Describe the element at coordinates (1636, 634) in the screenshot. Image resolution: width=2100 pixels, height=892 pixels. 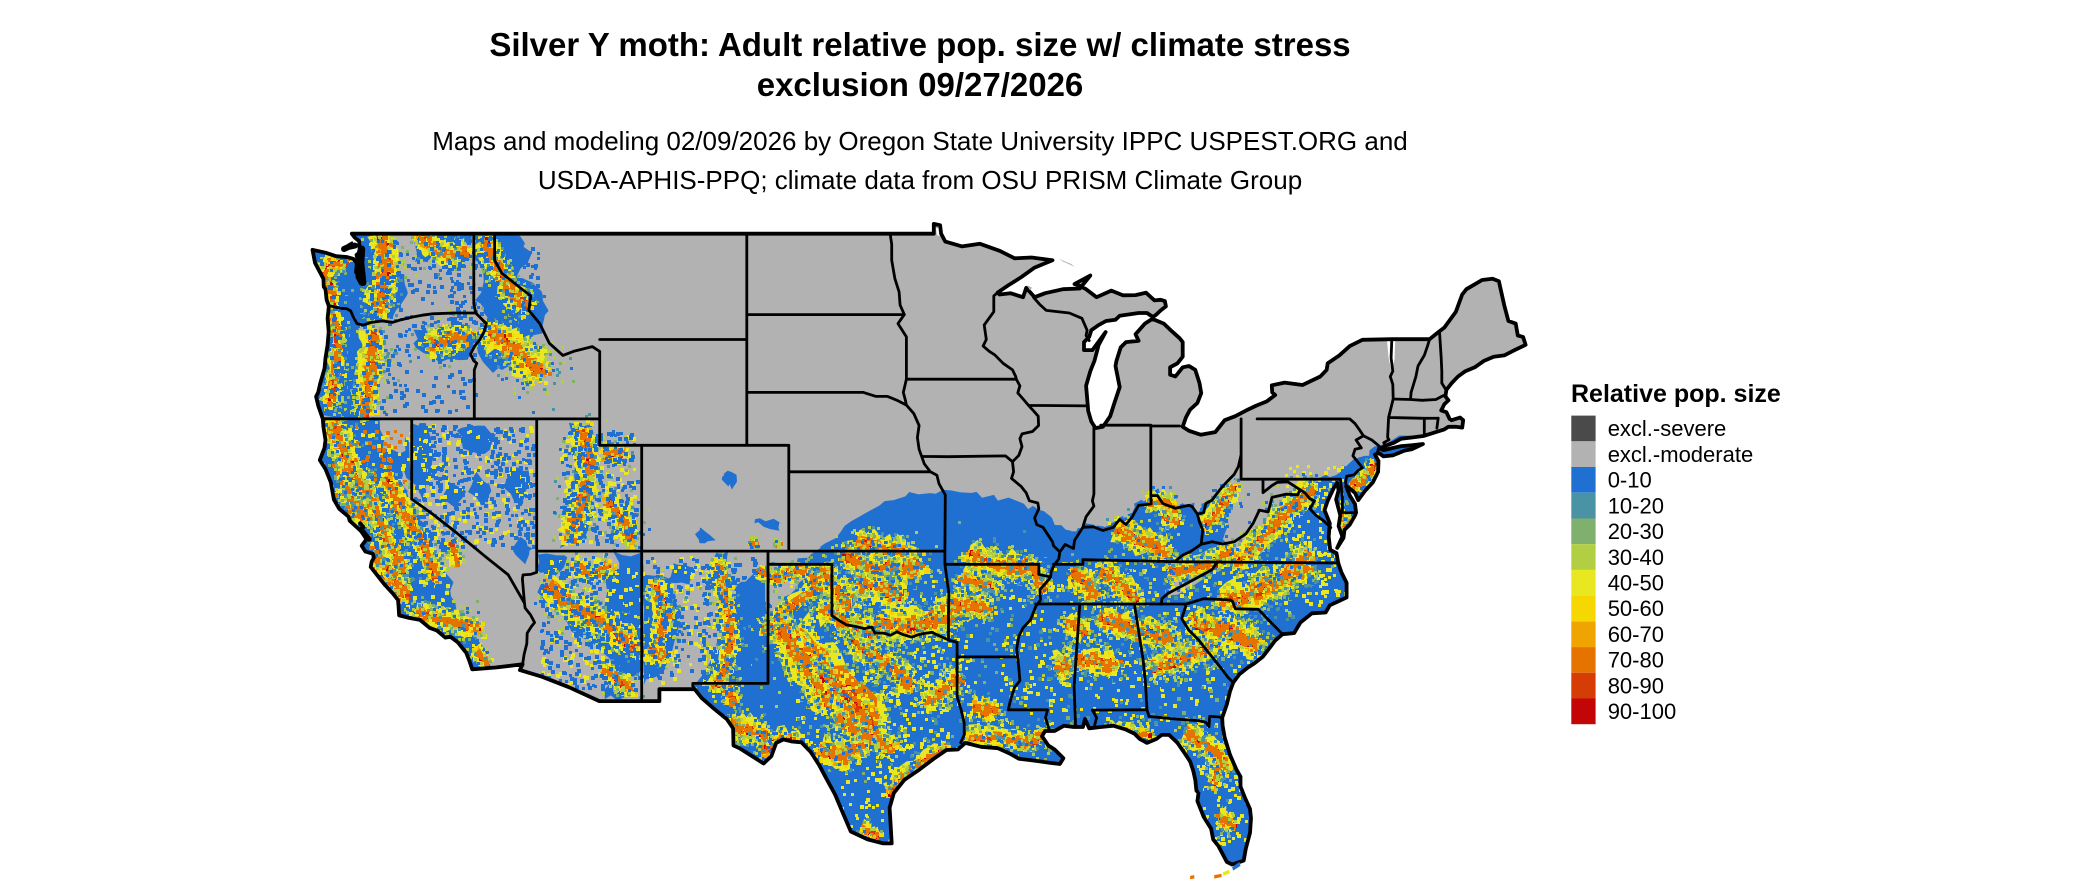
I see `svg-text: 60-70` at that location.